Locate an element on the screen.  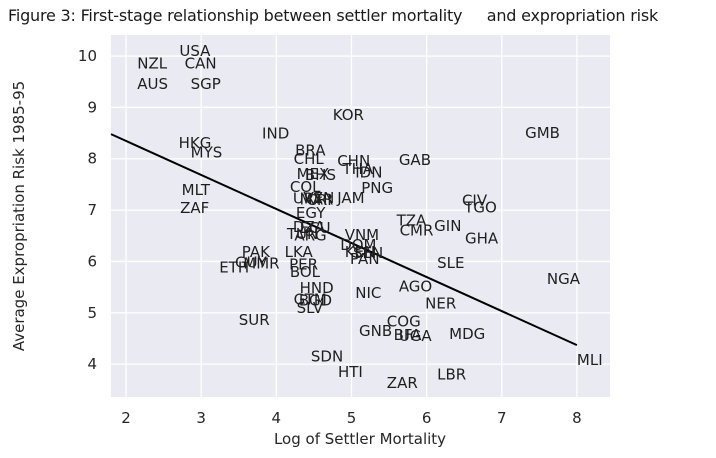
country-label-SEN: SEN is located at coordinates (368, 253).